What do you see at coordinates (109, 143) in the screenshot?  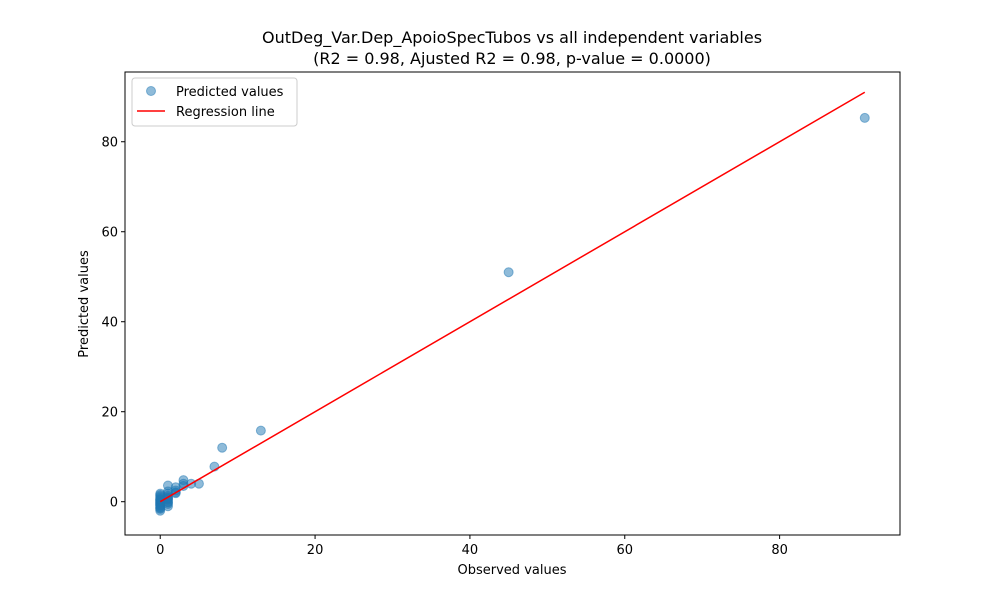 I see `y-tick-label: 80` at bounding box center [109, 143].